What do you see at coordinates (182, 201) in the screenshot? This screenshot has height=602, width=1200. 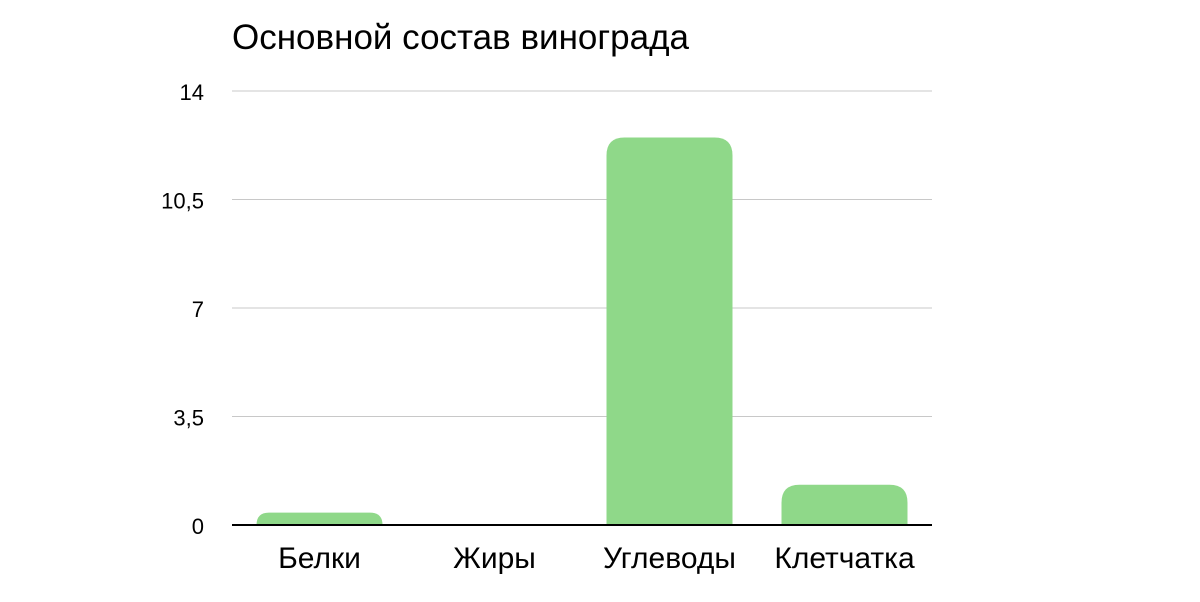 I see `y-tick-label: 10,5` at bounding box center [182, 201].